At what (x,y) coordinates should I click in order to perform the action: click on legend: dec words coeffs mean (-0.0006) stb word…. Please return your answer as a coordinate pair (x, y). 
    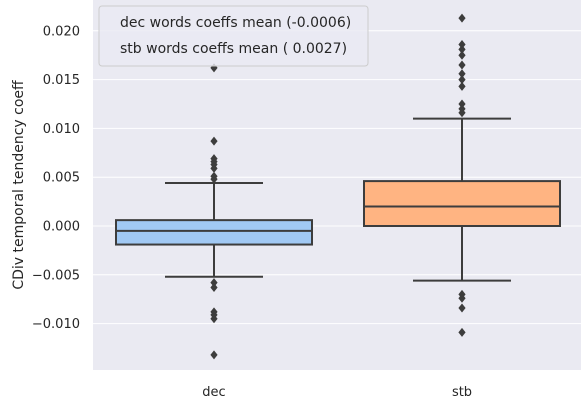
    Looking at the image, I should click on (233, 36).